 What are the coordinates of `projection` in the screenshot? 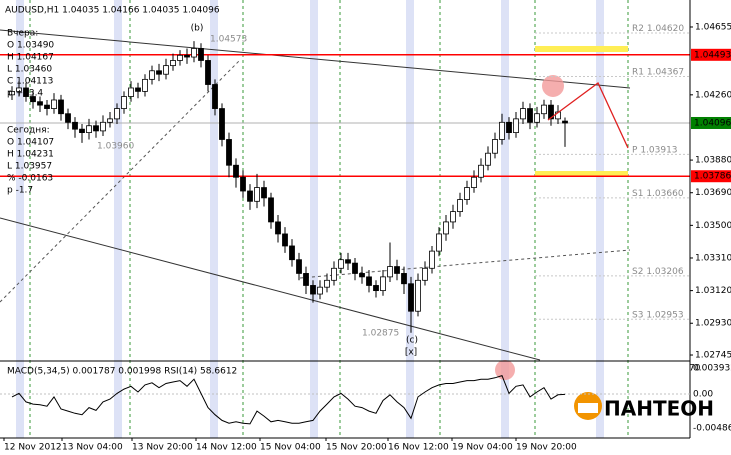 It's located at (588, 115).